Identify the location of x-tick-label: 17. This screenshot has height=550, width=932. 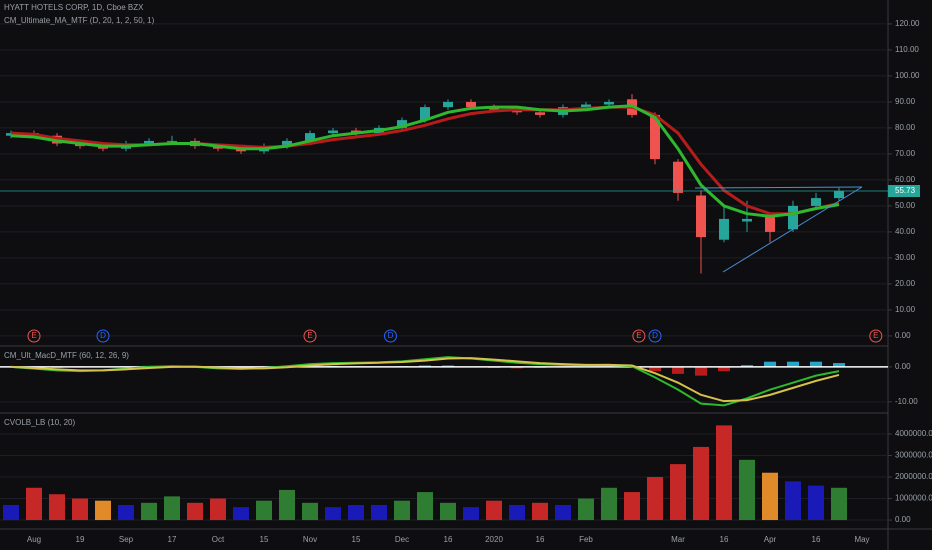
(172, 539).